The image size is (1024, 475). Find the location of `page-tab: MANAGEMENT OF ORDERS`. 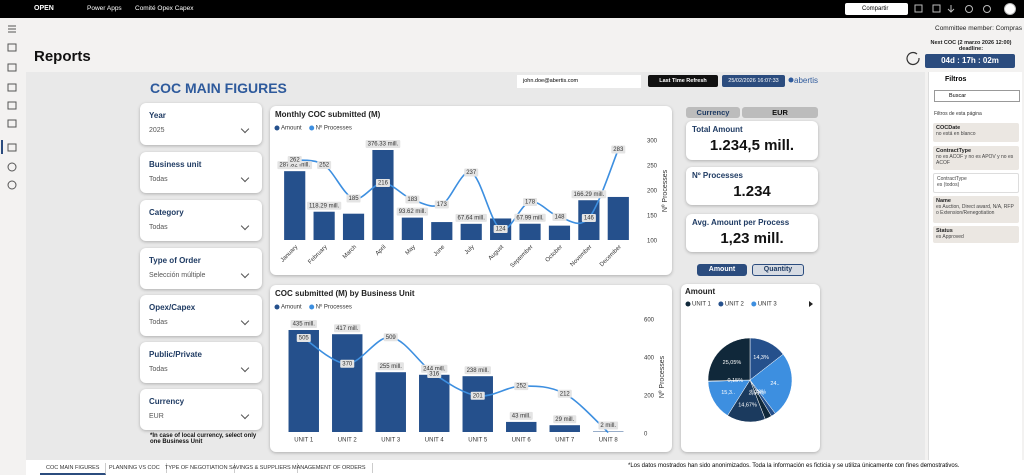

page-tab: MANAGEMENT OF ORDERS is located at coordinates (329, 468).